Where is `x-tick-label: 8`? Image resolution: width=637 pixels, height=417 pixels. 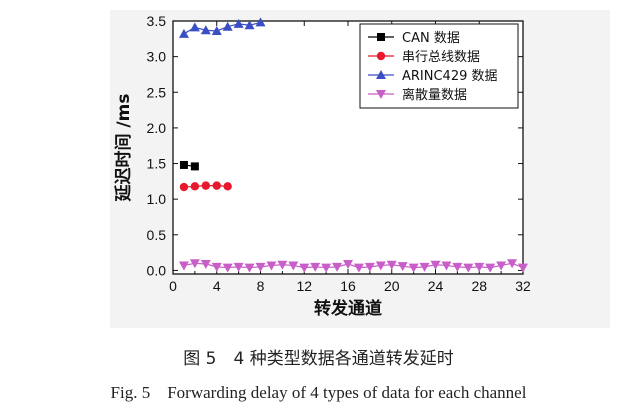
x-tick-label: 8 is located at coordinates (261, 286).